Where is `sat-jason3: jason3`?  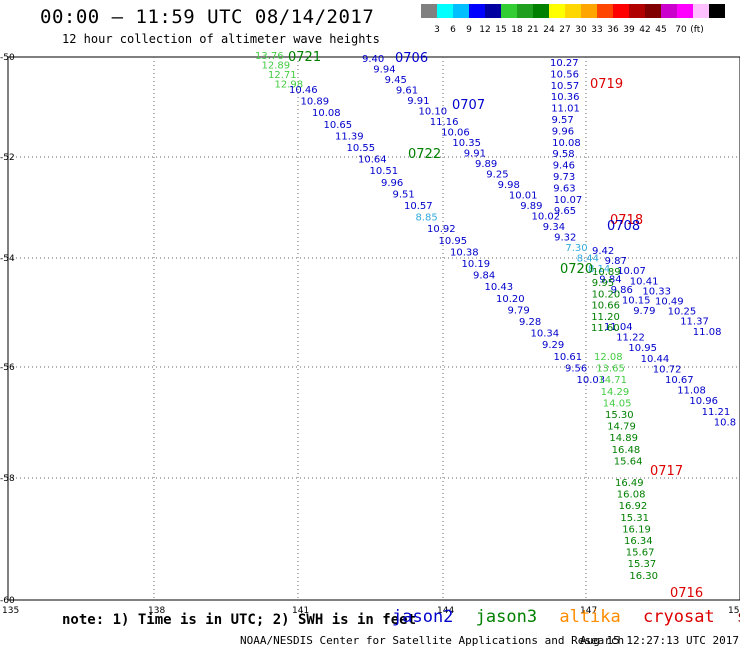
sat-jason3: jason3 is located at coordinates (506, 617).